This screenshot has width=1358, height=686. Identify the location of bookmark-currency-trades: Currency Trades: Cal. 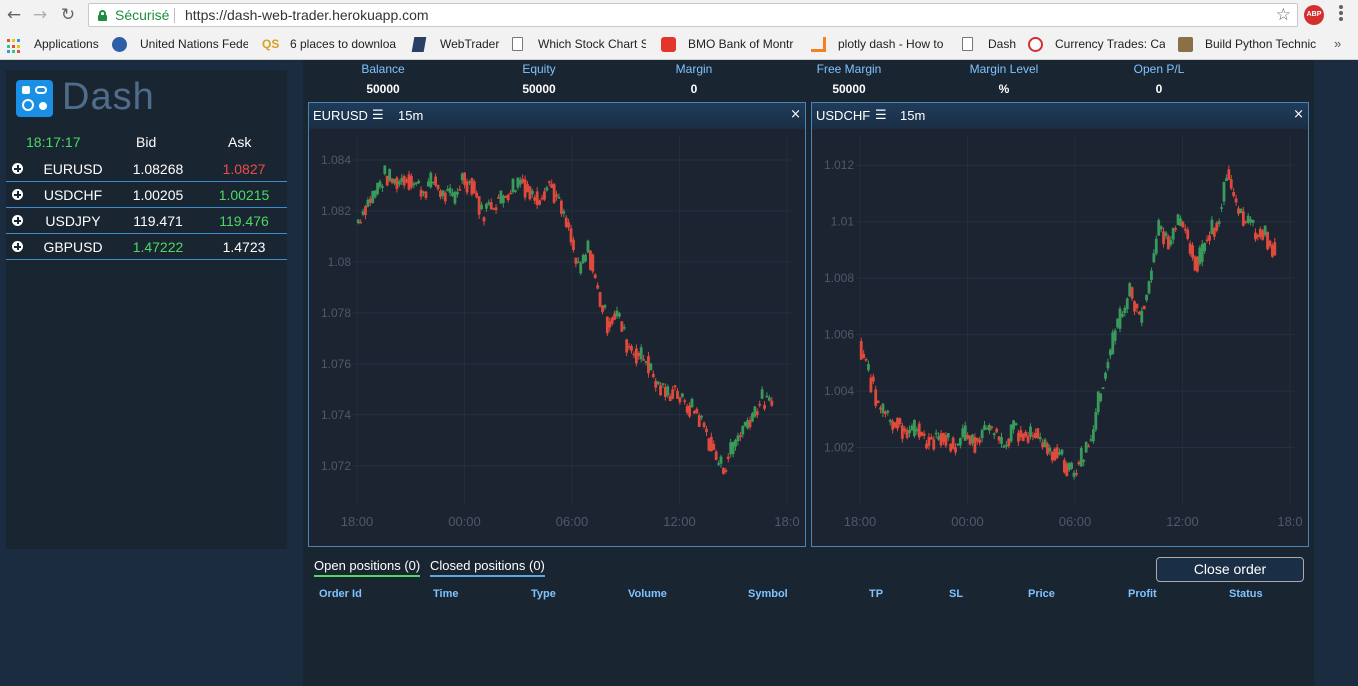
(1110, 44).